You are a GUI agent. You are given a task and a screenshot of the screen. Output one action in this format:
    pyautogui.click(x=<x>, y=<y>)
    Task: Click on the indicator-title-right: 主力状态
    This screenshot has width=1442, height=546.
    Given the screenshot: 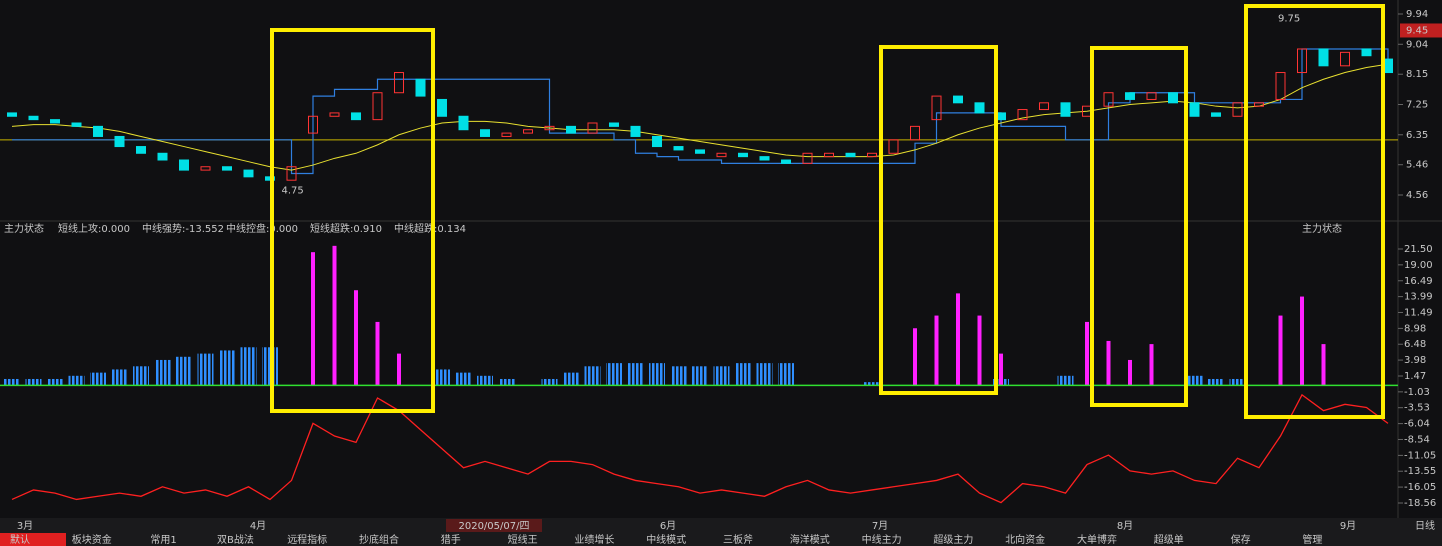 What is the action you would take?
    pyautogui.click(x=1322, y=228)
    